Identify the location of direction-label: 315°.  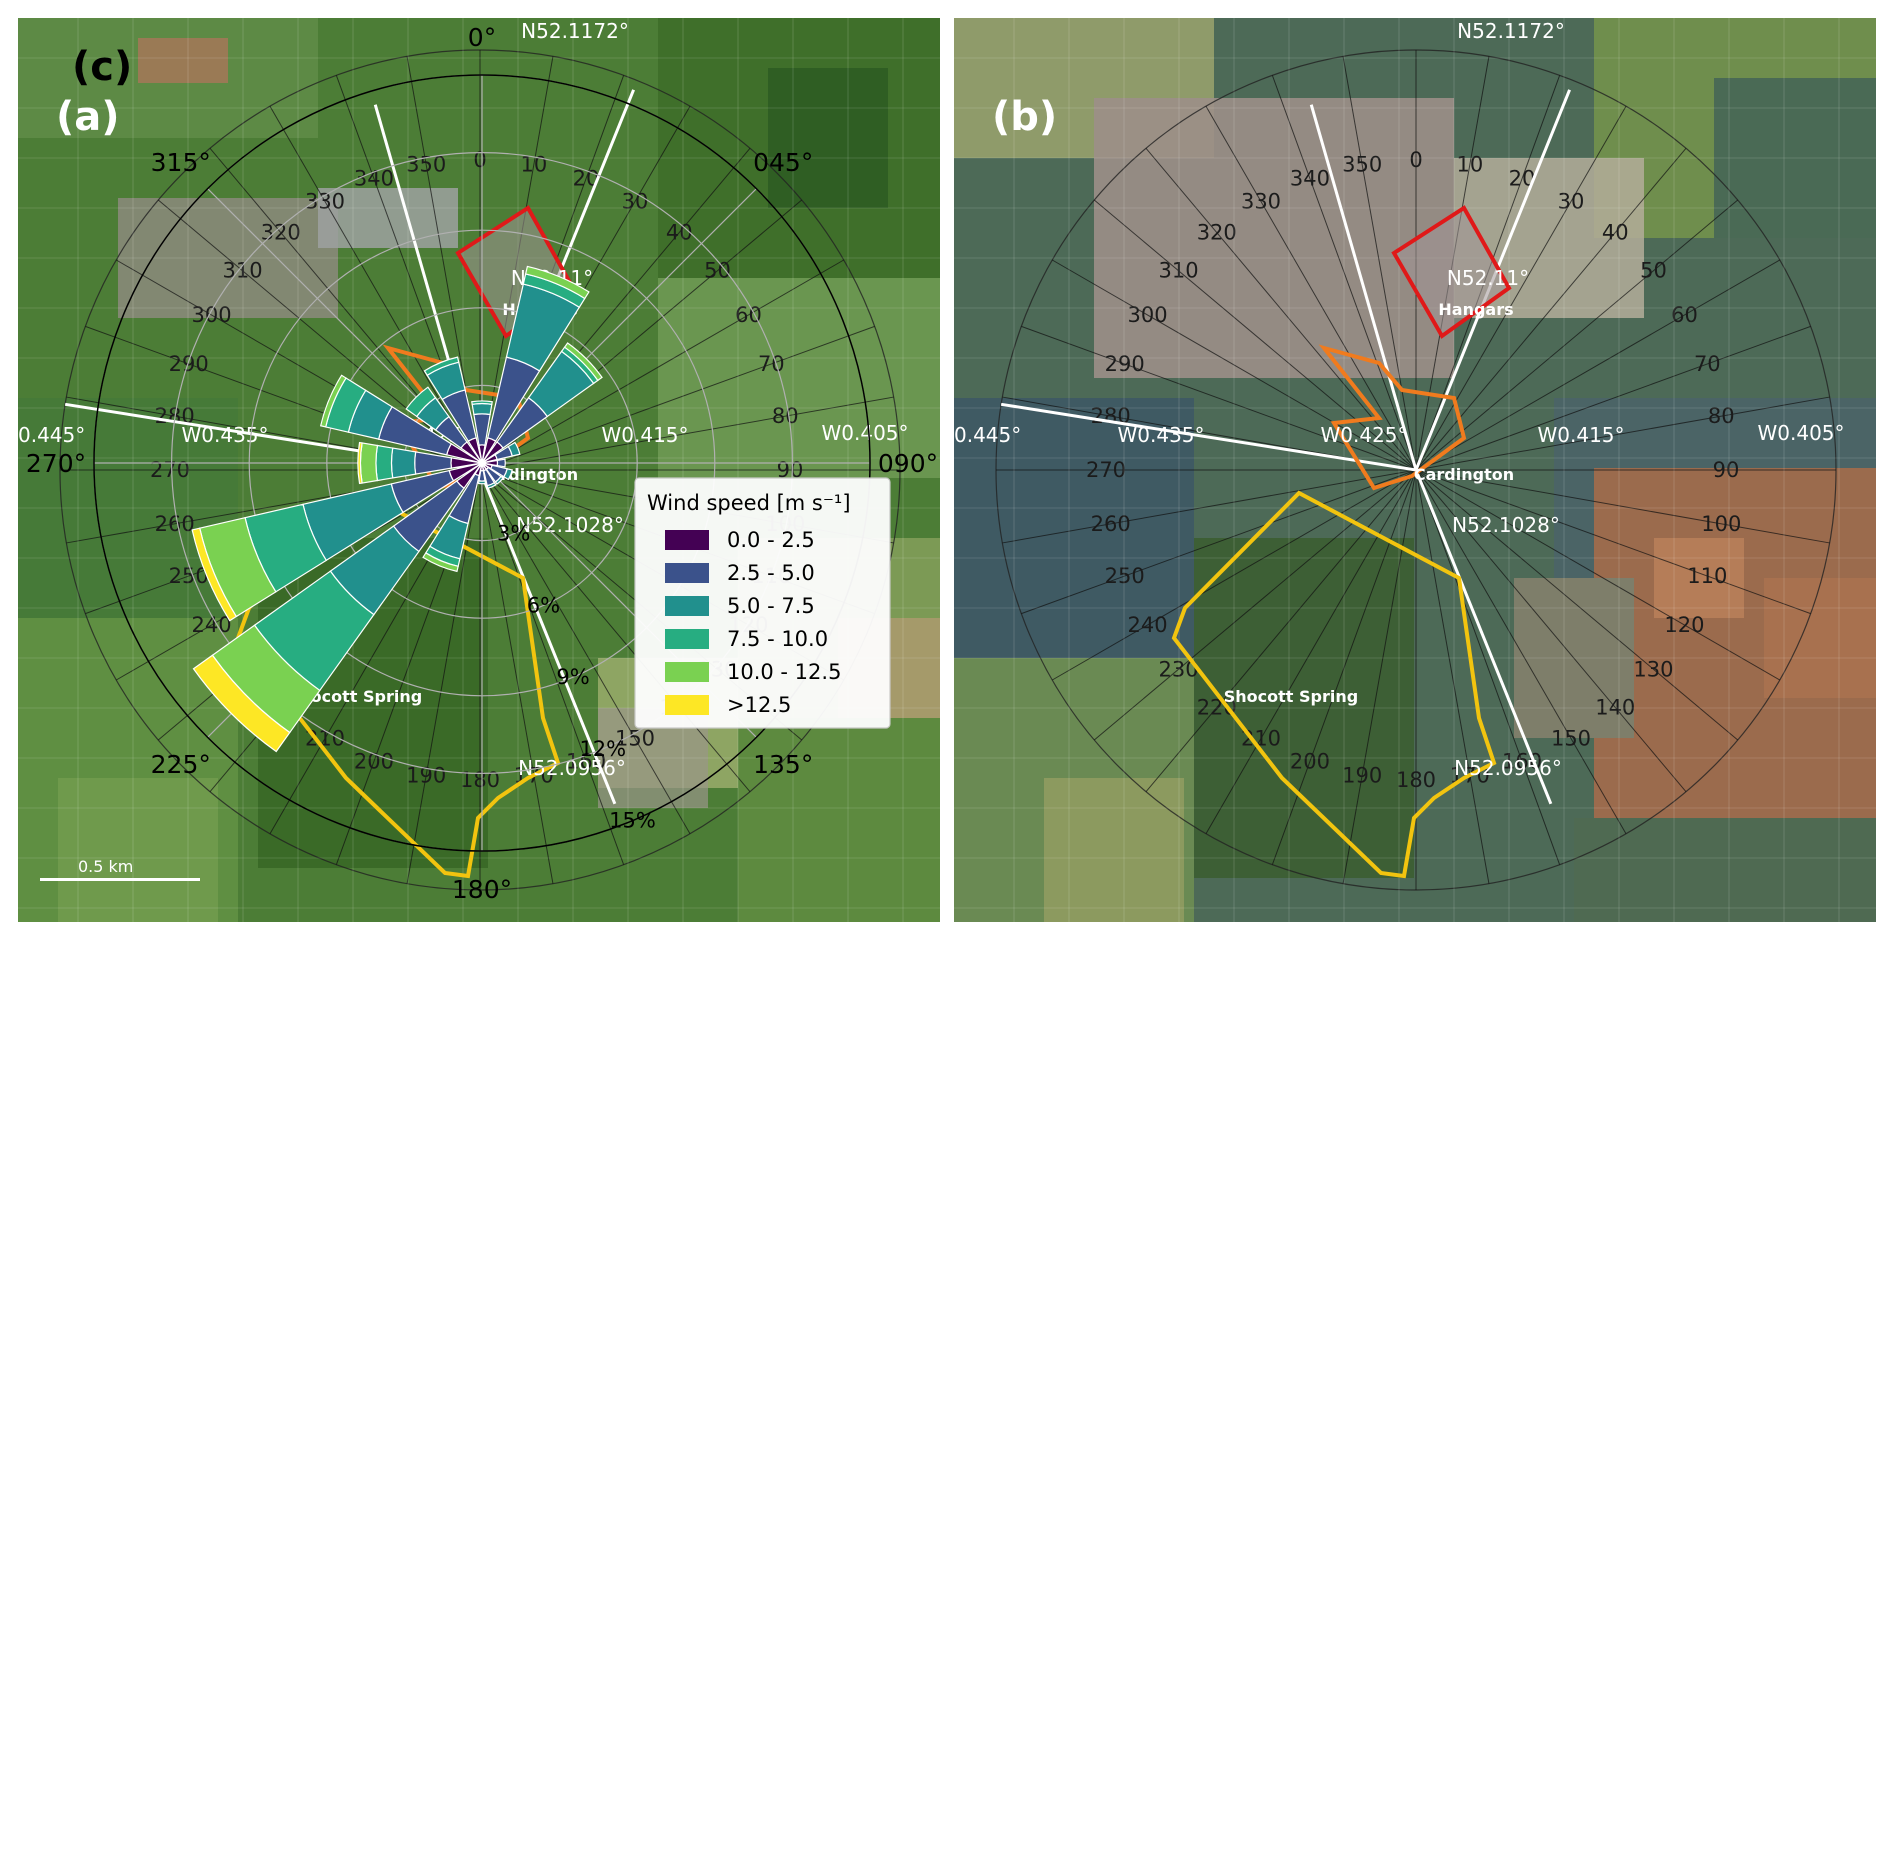
(181, 162).